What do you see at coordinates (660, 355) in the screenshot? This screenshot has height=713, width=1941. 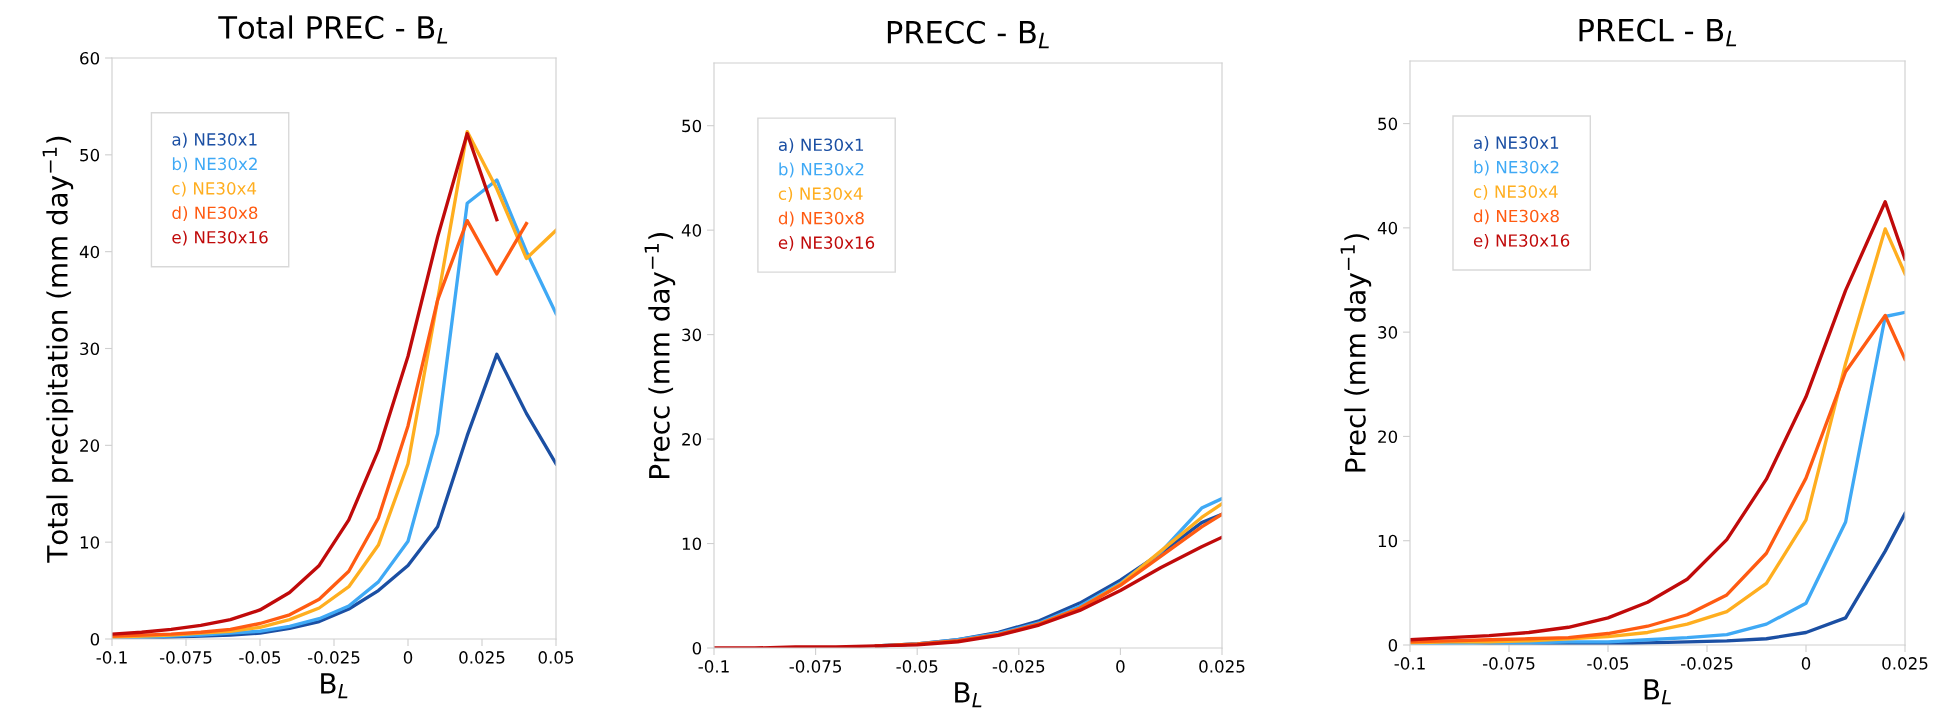 I see `y-axis-title: Precc (mm day$^{−1}$)` at bounding box center [660, 355].